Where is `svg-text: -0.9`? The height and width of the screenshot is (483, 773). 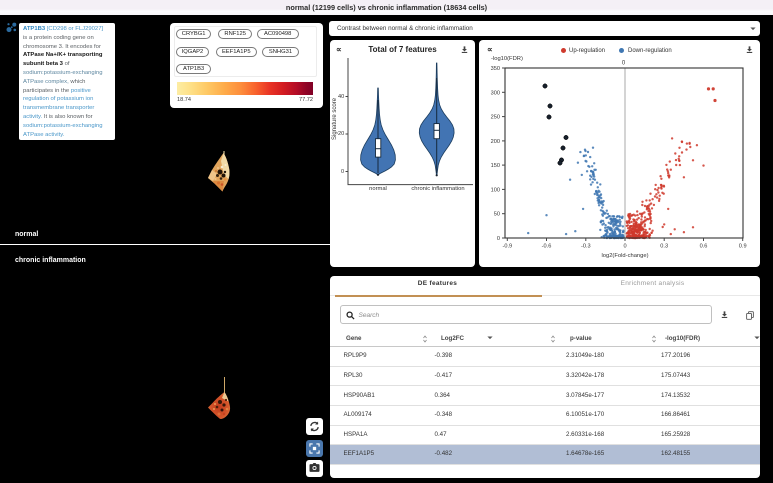
svg-text: -0.9 is located at coordinates (507, 247).